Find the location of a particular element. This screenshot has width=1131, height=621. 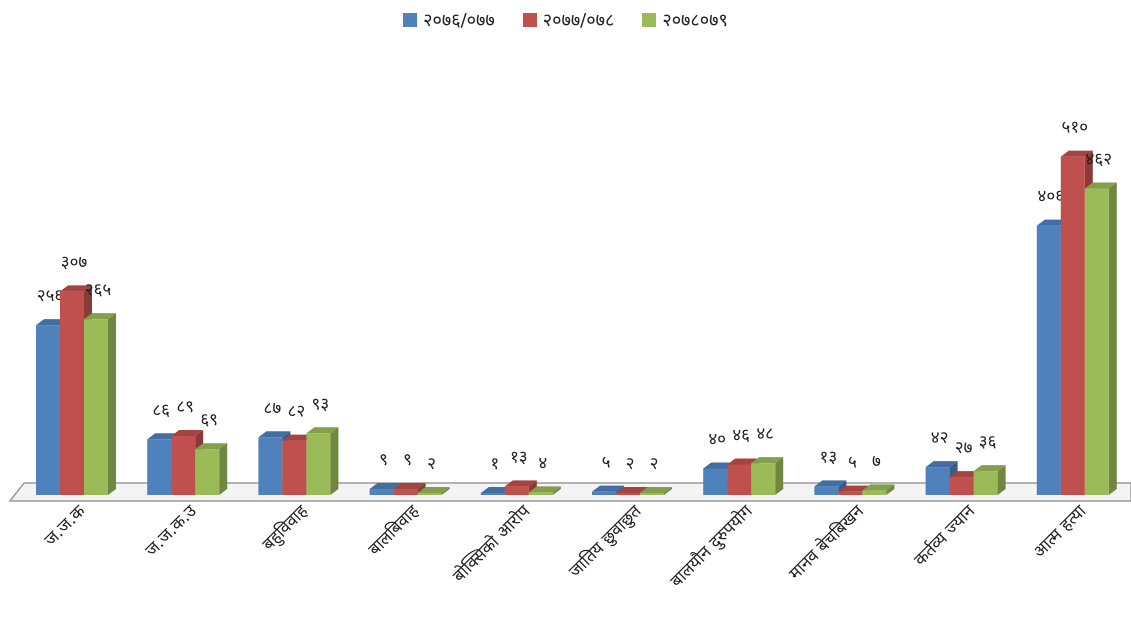

data-label-1-3: ८७ is located at coordinates (273, 408).